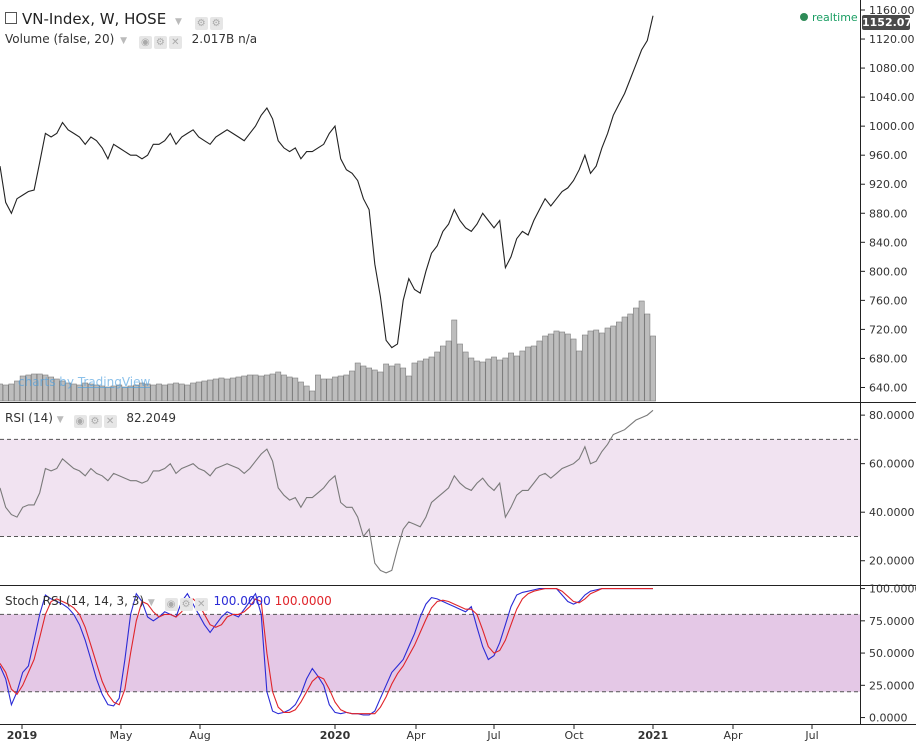 Image resolution: width=916 pixels, height=743 pixels. Describe the element at coordinates (887, 22) in the screenshot. I see `last-price-tag: 1152.07` at that location.